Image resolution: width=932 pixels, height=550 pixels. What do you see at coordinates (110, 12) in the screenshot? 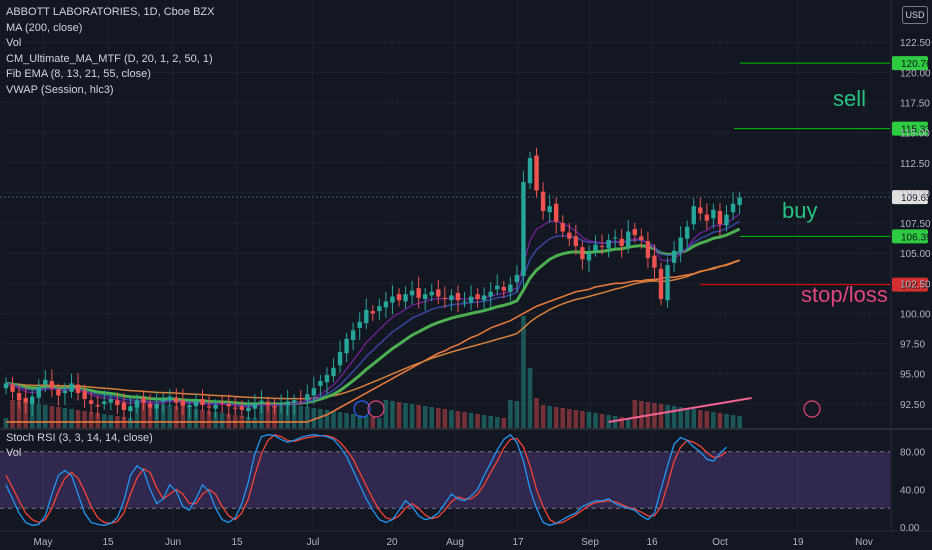
I see `chart-title: ABBOTT LABORATORIES, 1D, Cboe BZX` at bounding box center [110, 12].